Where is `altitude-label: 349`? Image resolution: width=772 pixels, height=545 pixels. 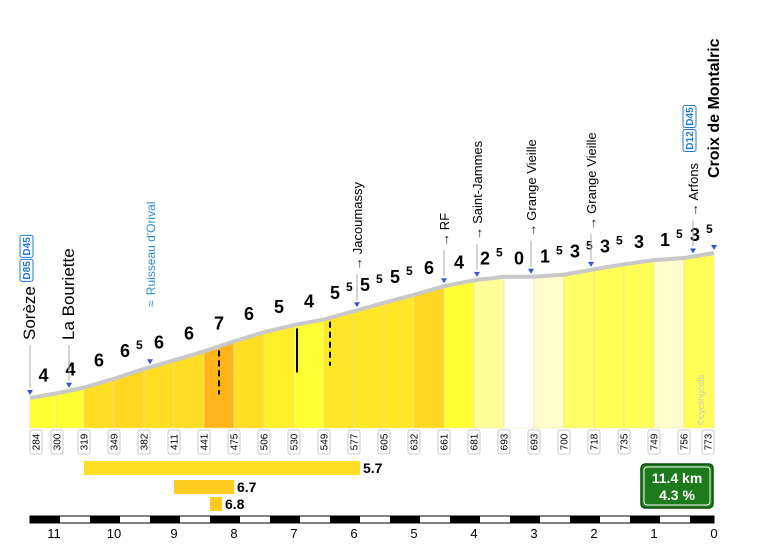 altitude-label: 349 is located at coordinates (114, 442).